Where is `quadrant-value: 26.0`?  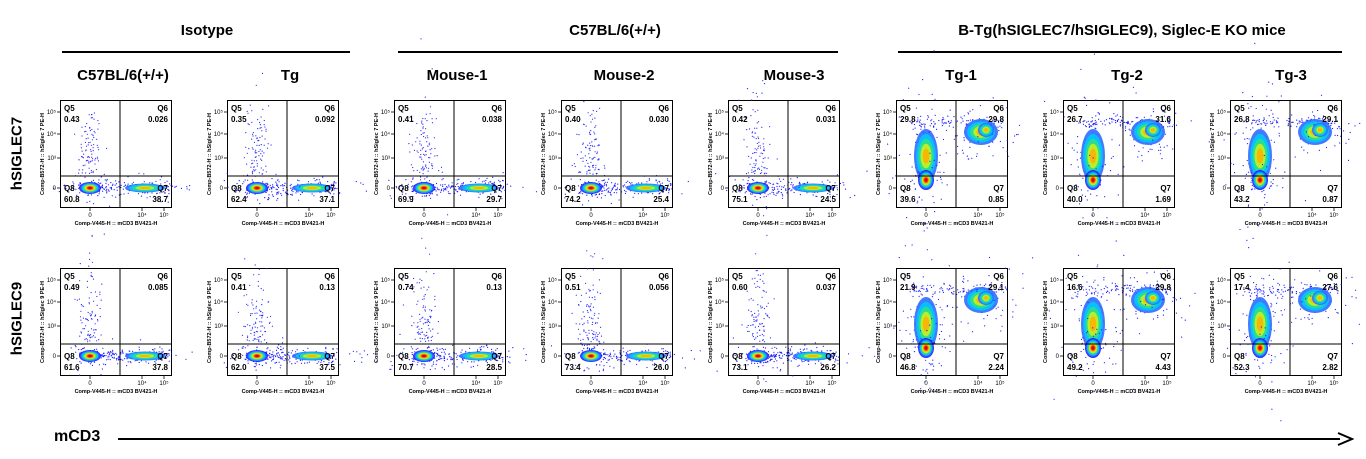 quadrant-value: 26.0 is located at coordinates (661, 367).